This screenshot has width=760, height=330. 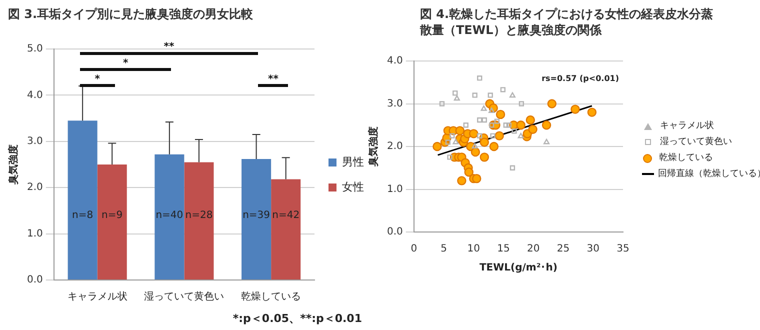 What do you see at coordinates (112, 215) in the screenshot?
I see `annotation: n=9` at bounding box center [112, 215].